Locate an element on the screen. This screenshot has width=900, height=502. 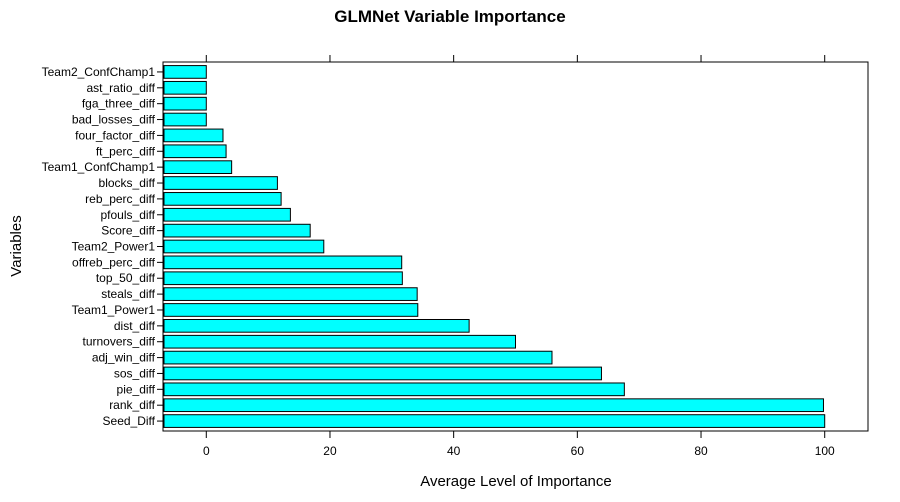
category-label: pie_diff is located at coordinates (136, 389).